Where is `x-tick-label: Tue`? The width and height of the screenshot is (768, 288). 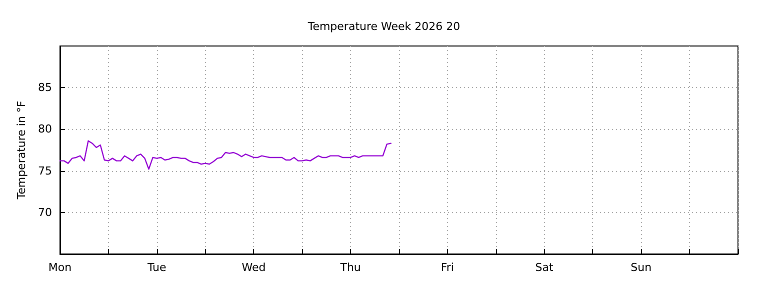 x-tick-label: Tue is located at coordinates (156, 267).